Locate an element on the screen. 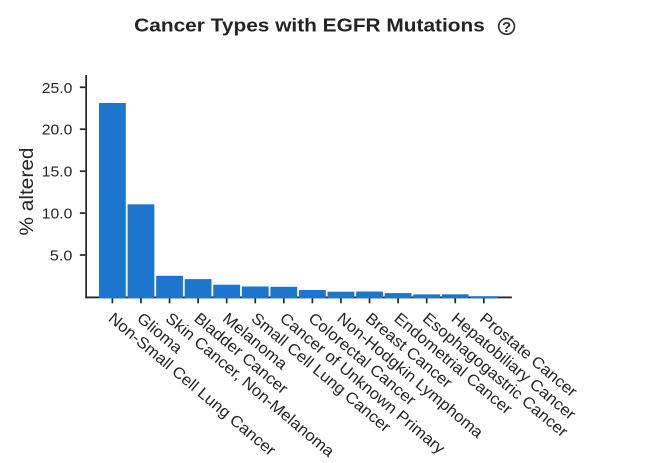  svg-text: % altered is located at coordinates (27, 192).